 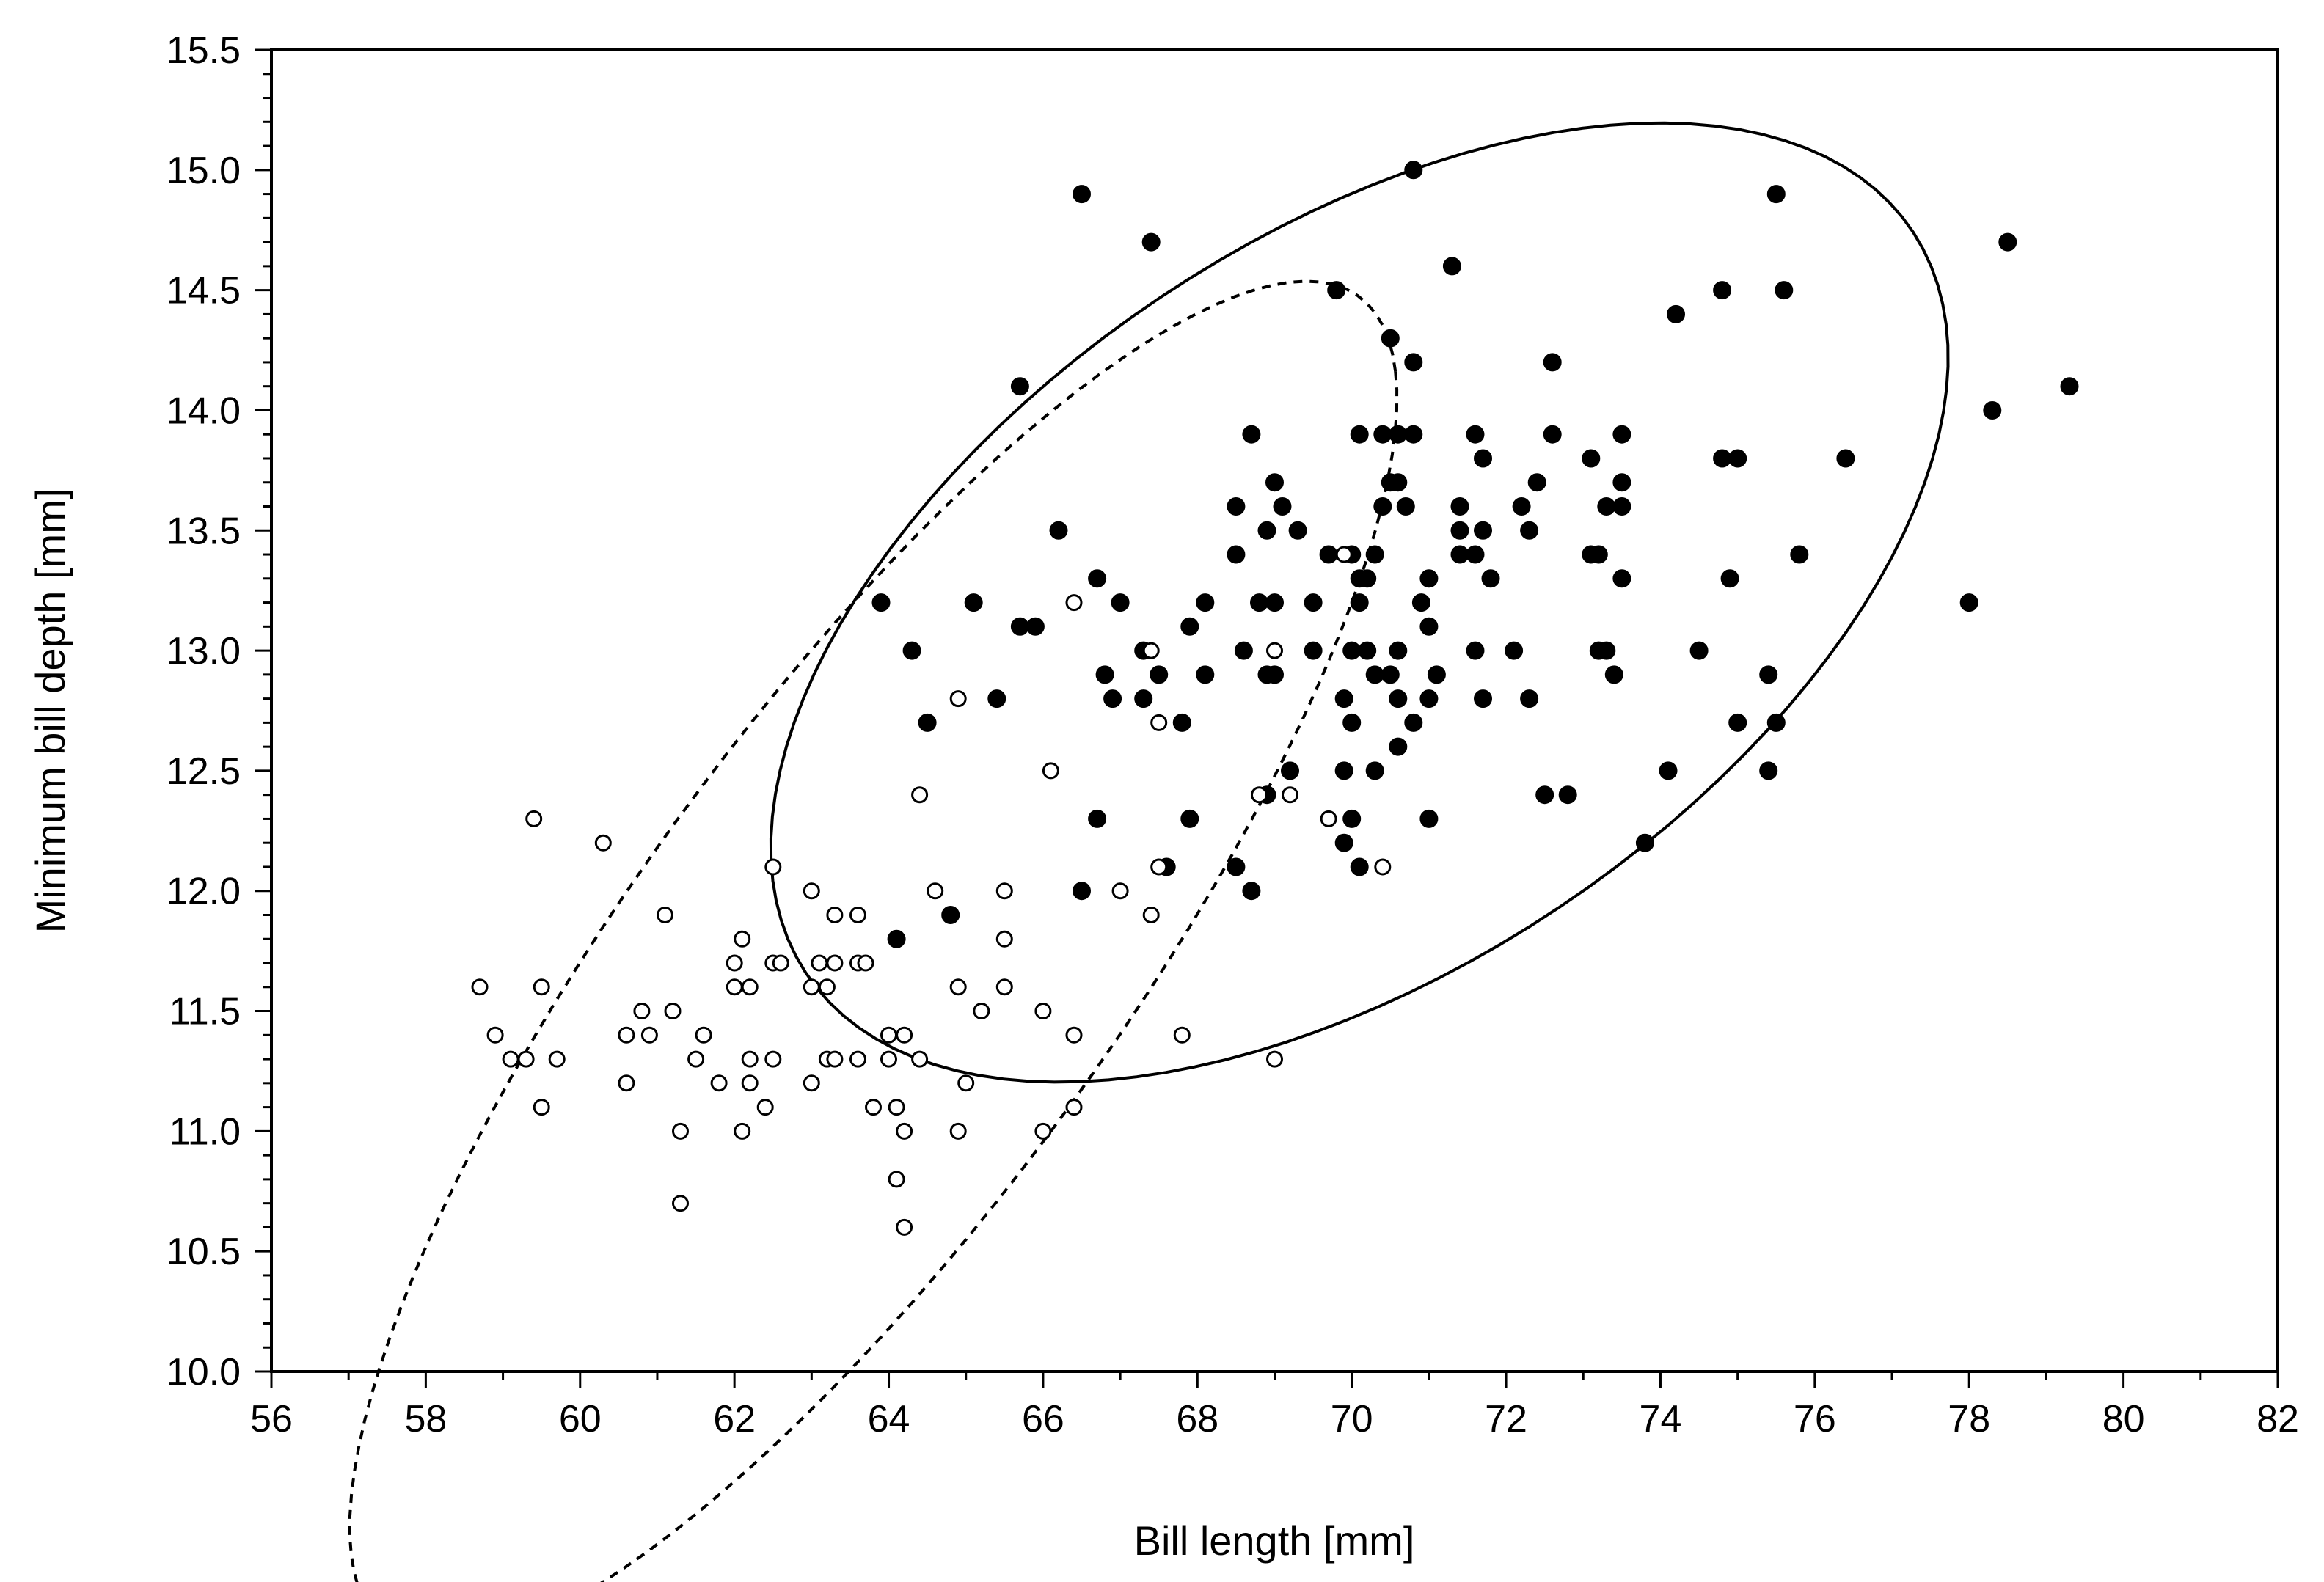 I want to click on x-tick-label: 62, so click(x=734, y=1419).